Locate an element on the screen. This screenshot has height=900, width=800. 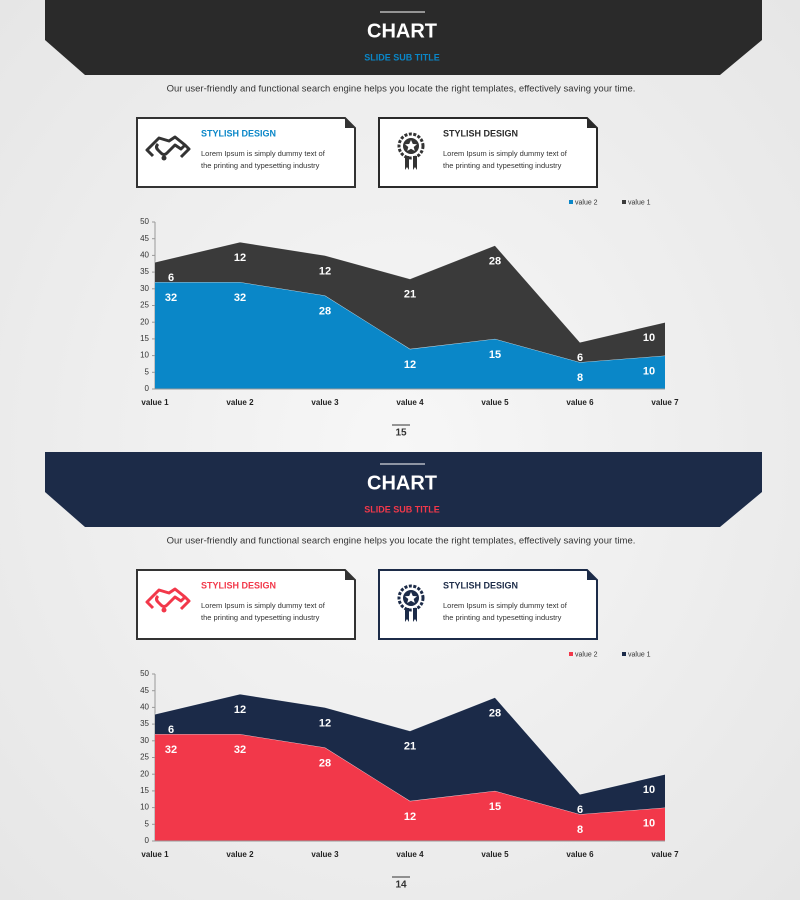
legend-label: value 1 is located at coordinates (639, 654).